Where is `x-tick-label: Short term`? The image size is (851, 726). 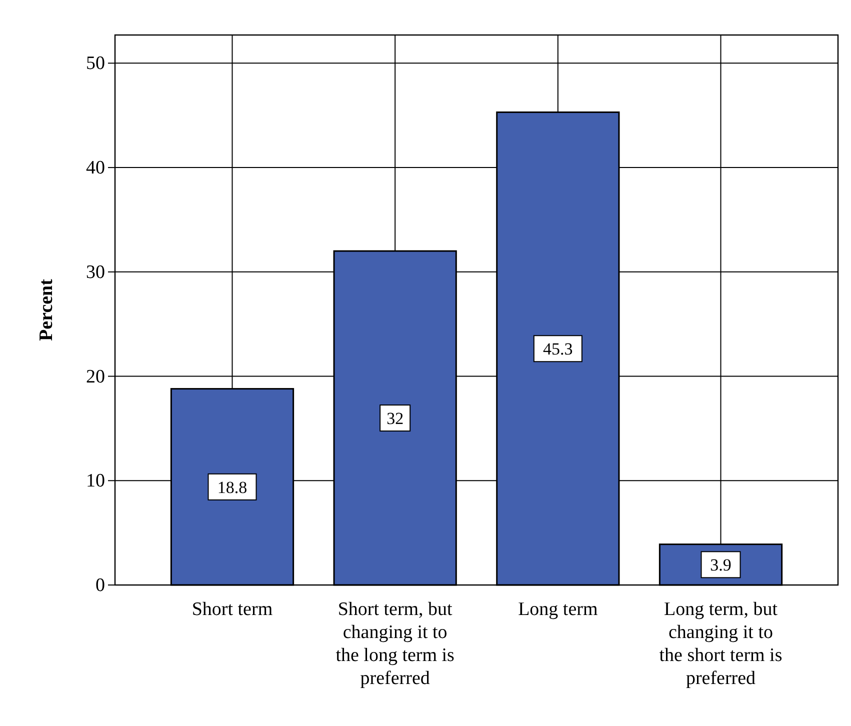 x-tick-label: Short term is located at coordinates (232, 609).